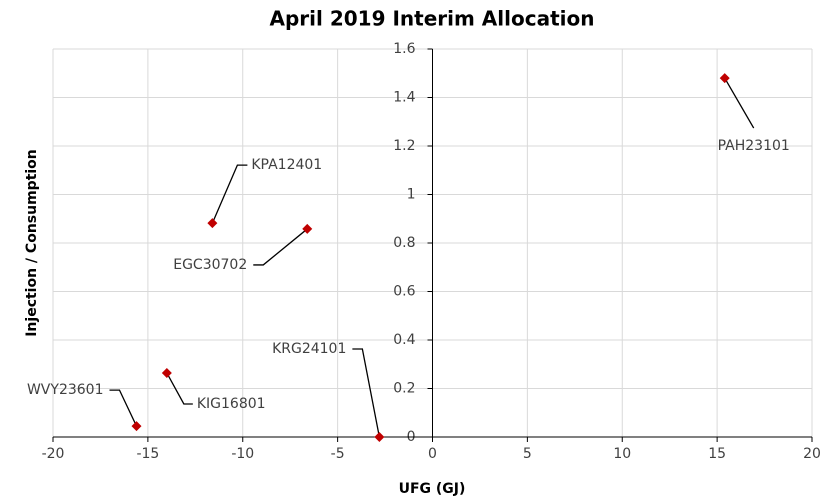  I want to click on y-tick-label: 1, so click(411, 195).